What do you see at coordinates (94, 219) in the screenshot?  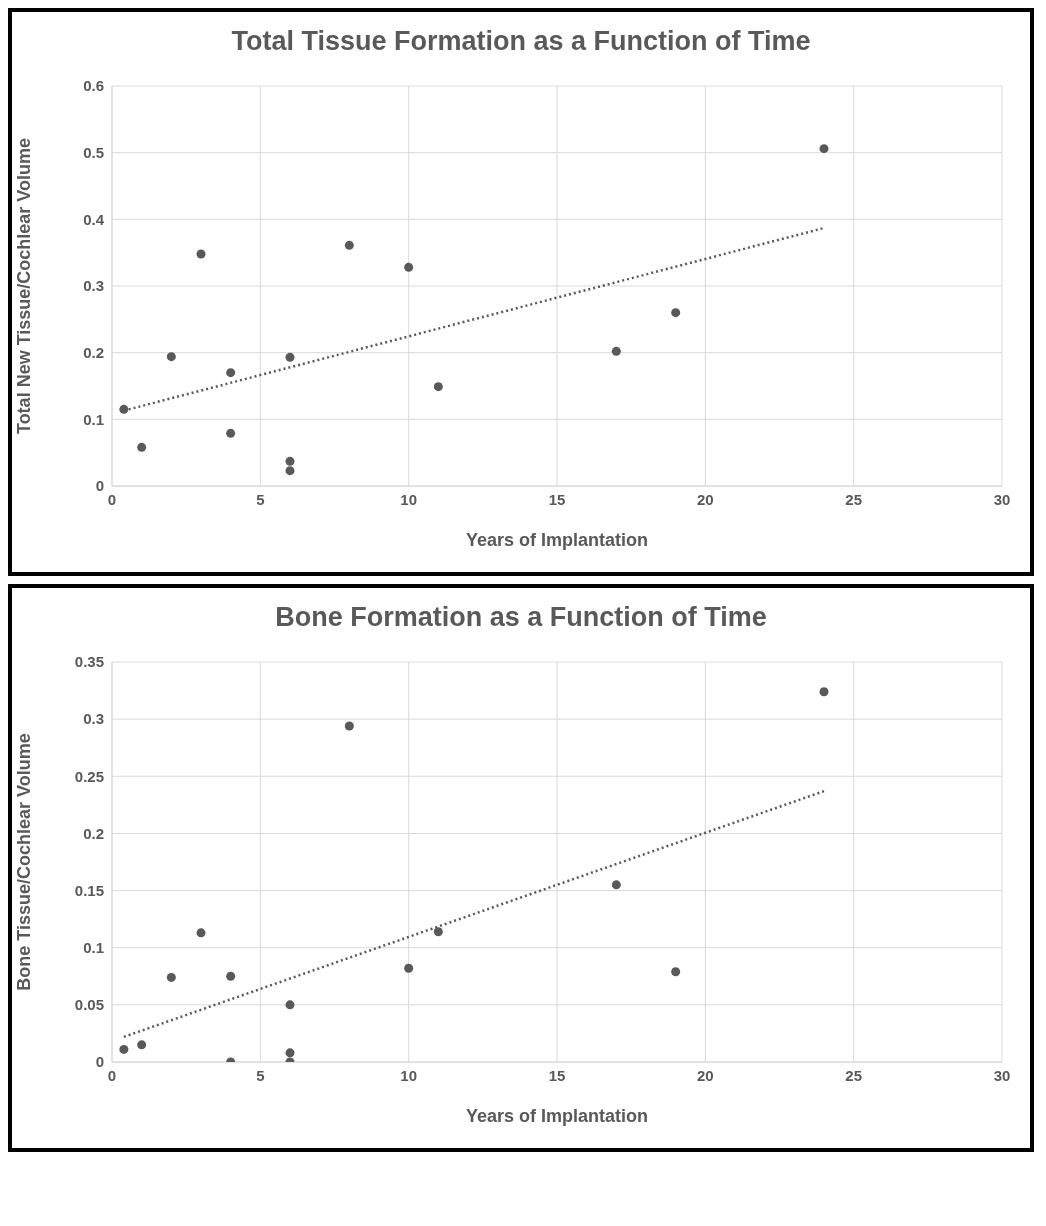 I see `y-tick-label: 0.4` at bounding box center [94, 219].